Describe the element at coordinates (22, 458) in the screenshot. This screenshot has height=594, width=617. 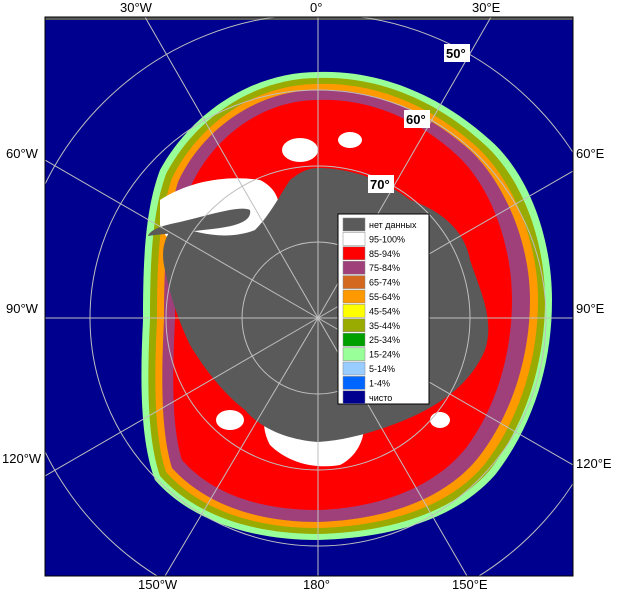
I see `lon-label-120w: 120°W` at that location.